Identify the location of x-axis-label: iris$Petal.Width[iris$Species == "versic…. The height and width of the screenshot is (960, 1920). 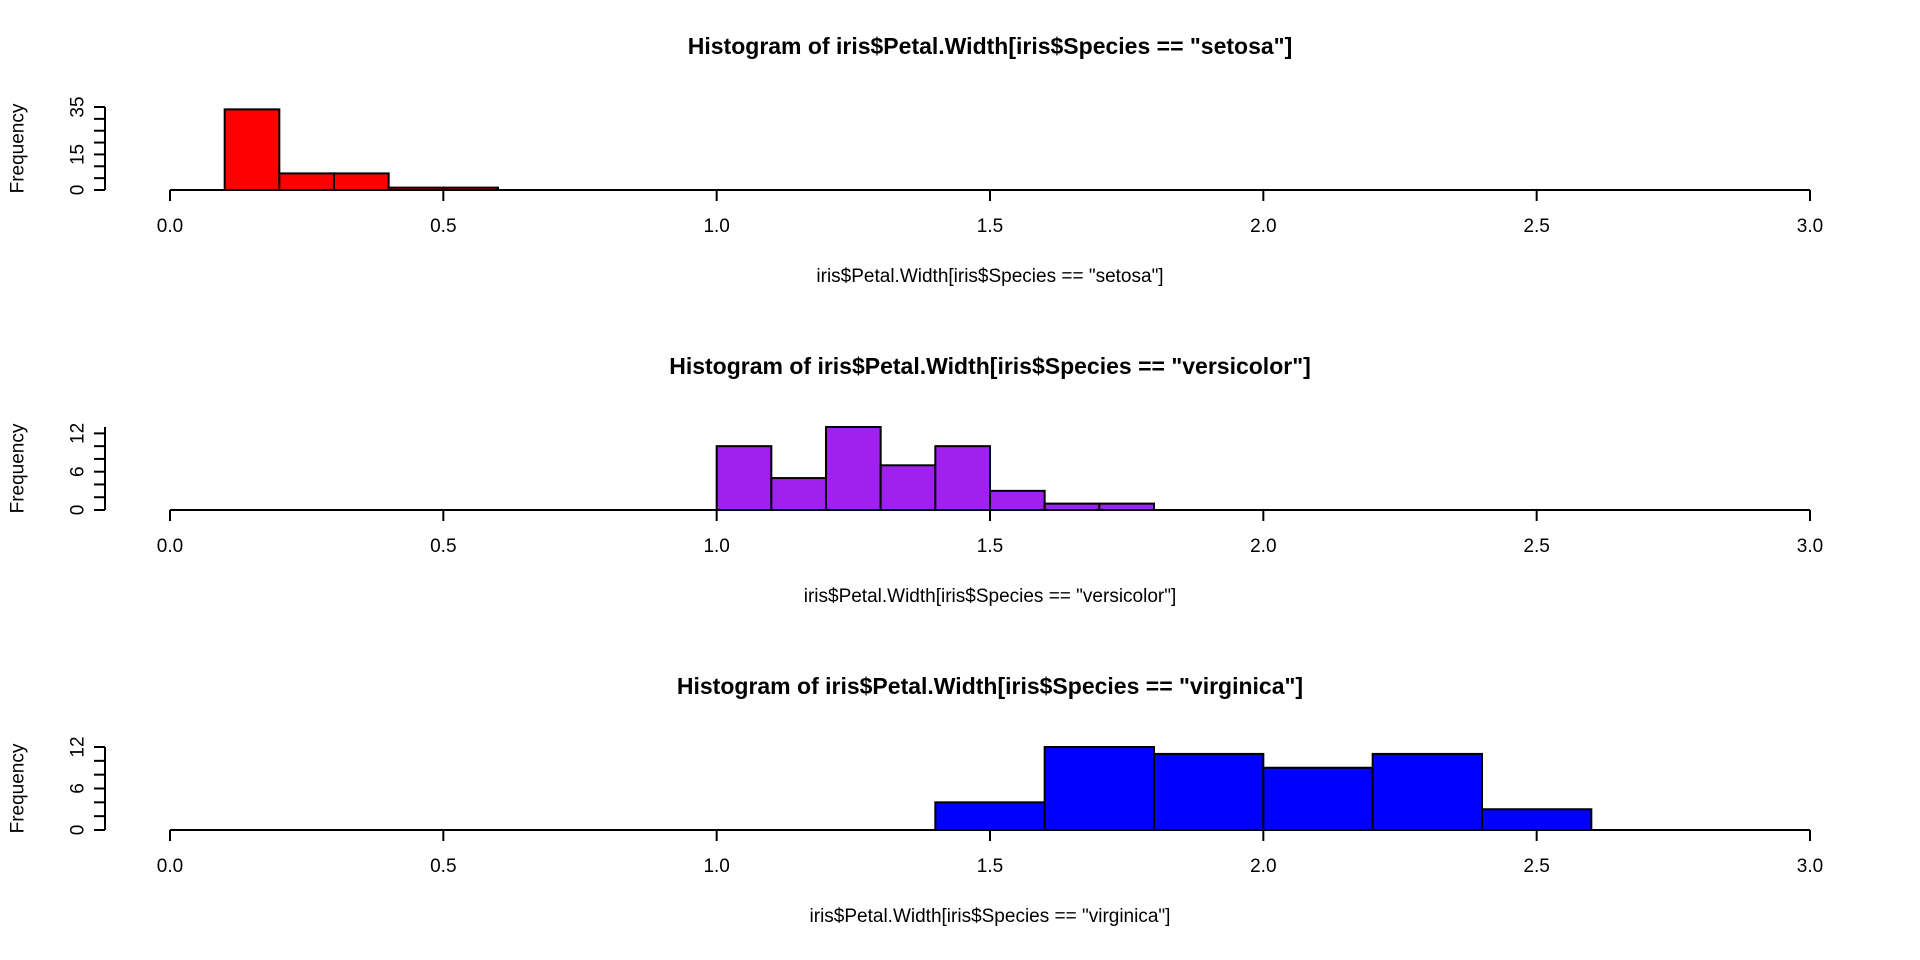
(990, 596).